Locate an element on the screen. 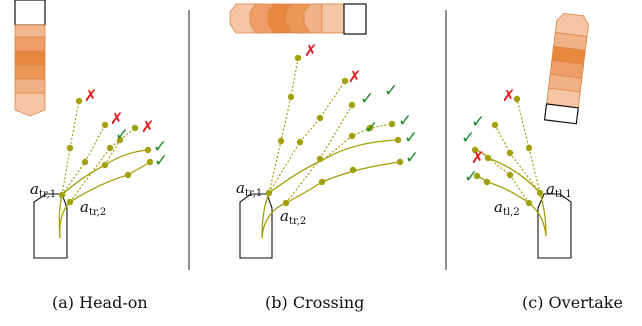  verdict-mark-head-on-1: ✗ is located at coordinates (116, 118).